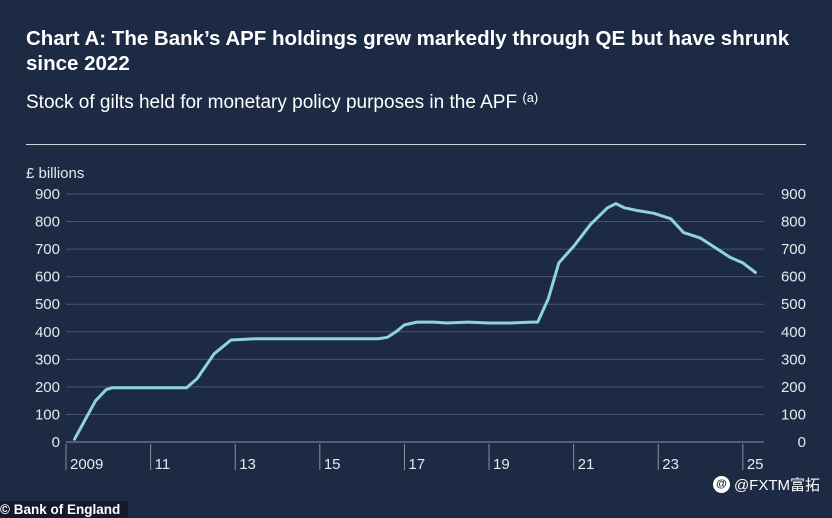 The height and width of the screenshot is (518, 832). Describe the element at coordinates (721, 484) in the screenshot. I see `weibo-icon: @` at that location.